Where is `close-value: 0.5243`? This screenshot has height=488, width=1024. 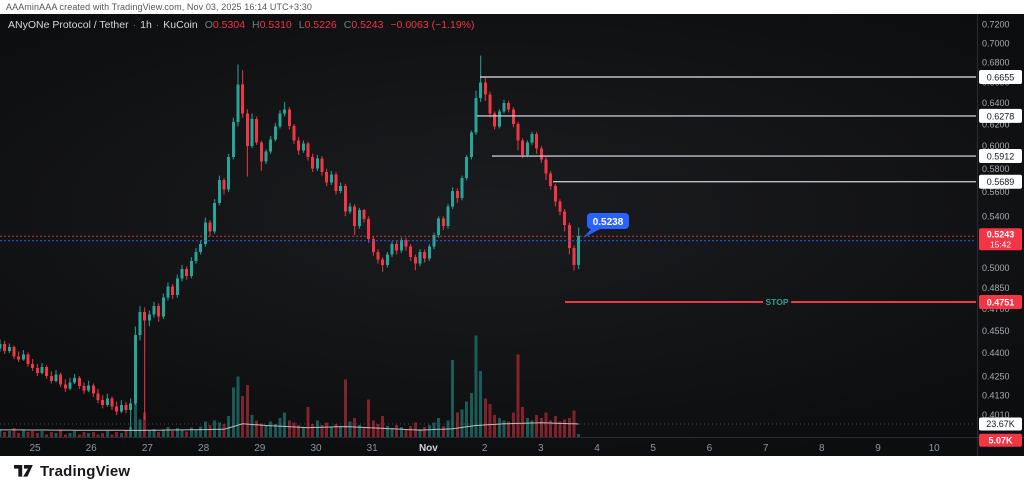 close-value: 0.5243 is located at coordinates (367, 25).